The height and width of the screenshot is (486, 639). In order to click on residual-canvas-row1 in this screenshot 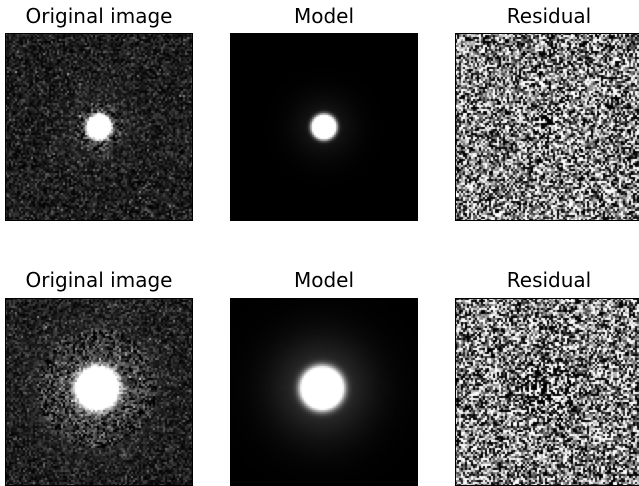, I will do `click(547, 127)`.